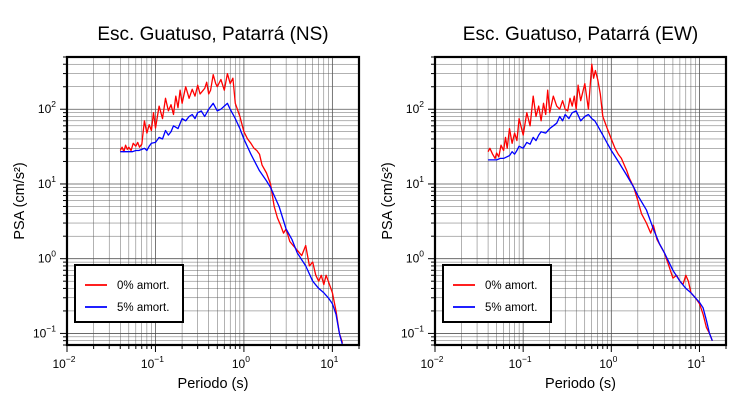 The height and width of the screenshot is (400, 730). I want to click on chart-1-y-axis-label: PSA (cm/s²), so click(388, 200).